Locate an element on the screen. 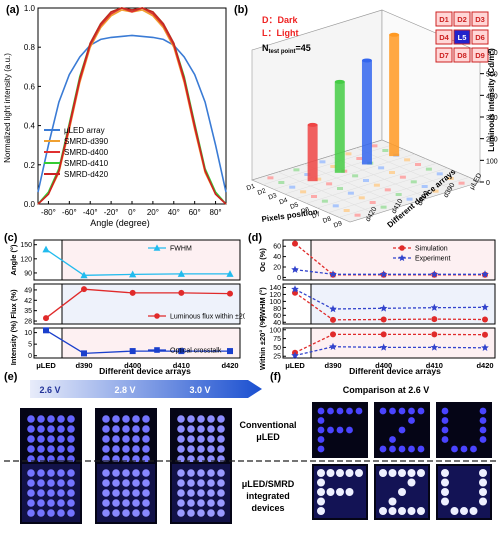  d-xtick-label: μLED is located at coordinates (295, 365).